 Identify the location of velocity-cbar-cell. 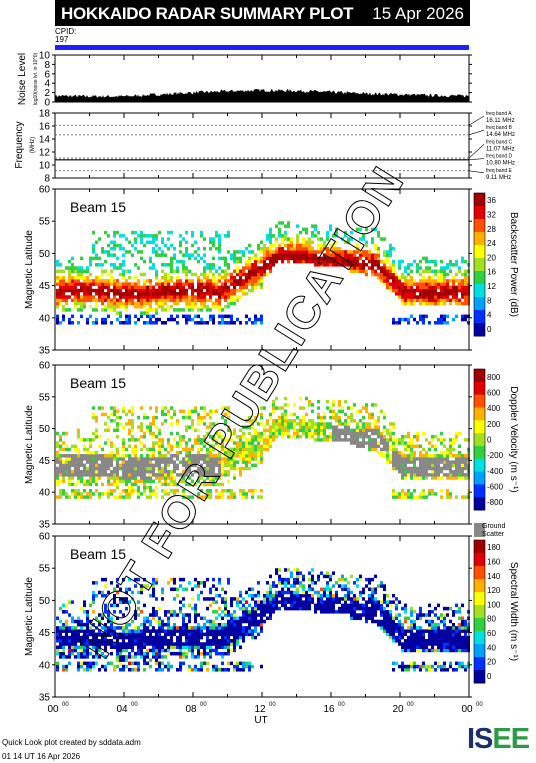
(479, 478).